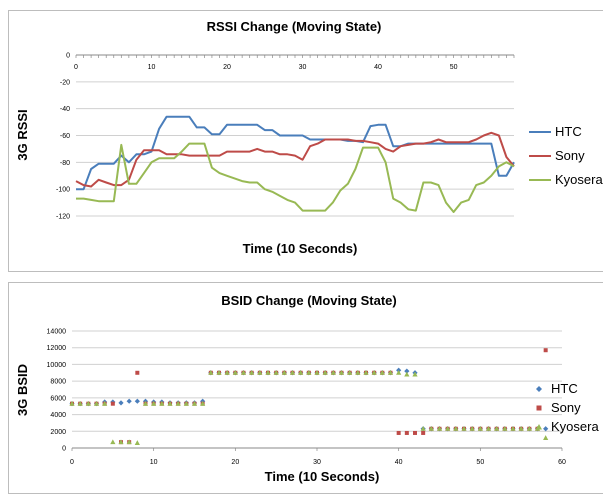 This screenshot has width=603, height=498. What do you see at coordinates (22, 390) in the screenshot?
I see `y-axis-title: 3G BSID` at bounding box center [22, 390].